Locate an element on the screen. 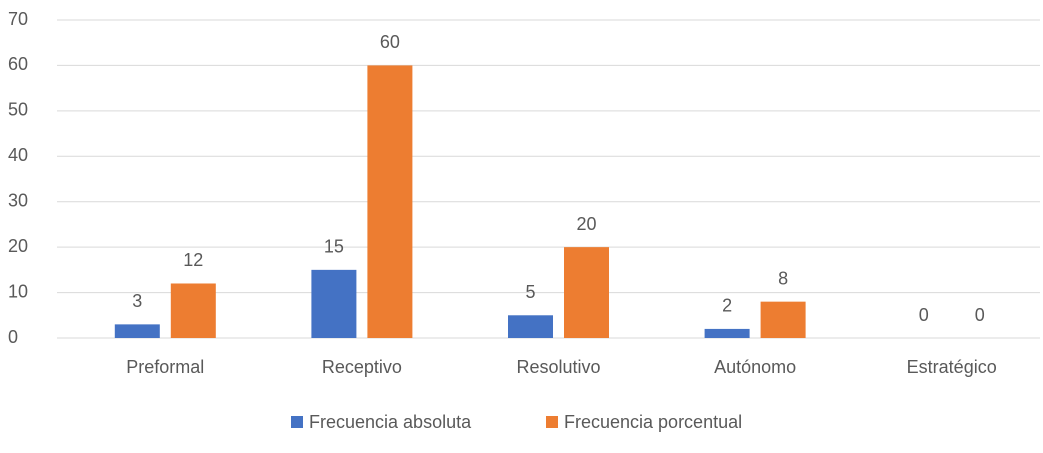 The image size is (1043, 453). data-label: 12 is located at coordinates (193, 260).